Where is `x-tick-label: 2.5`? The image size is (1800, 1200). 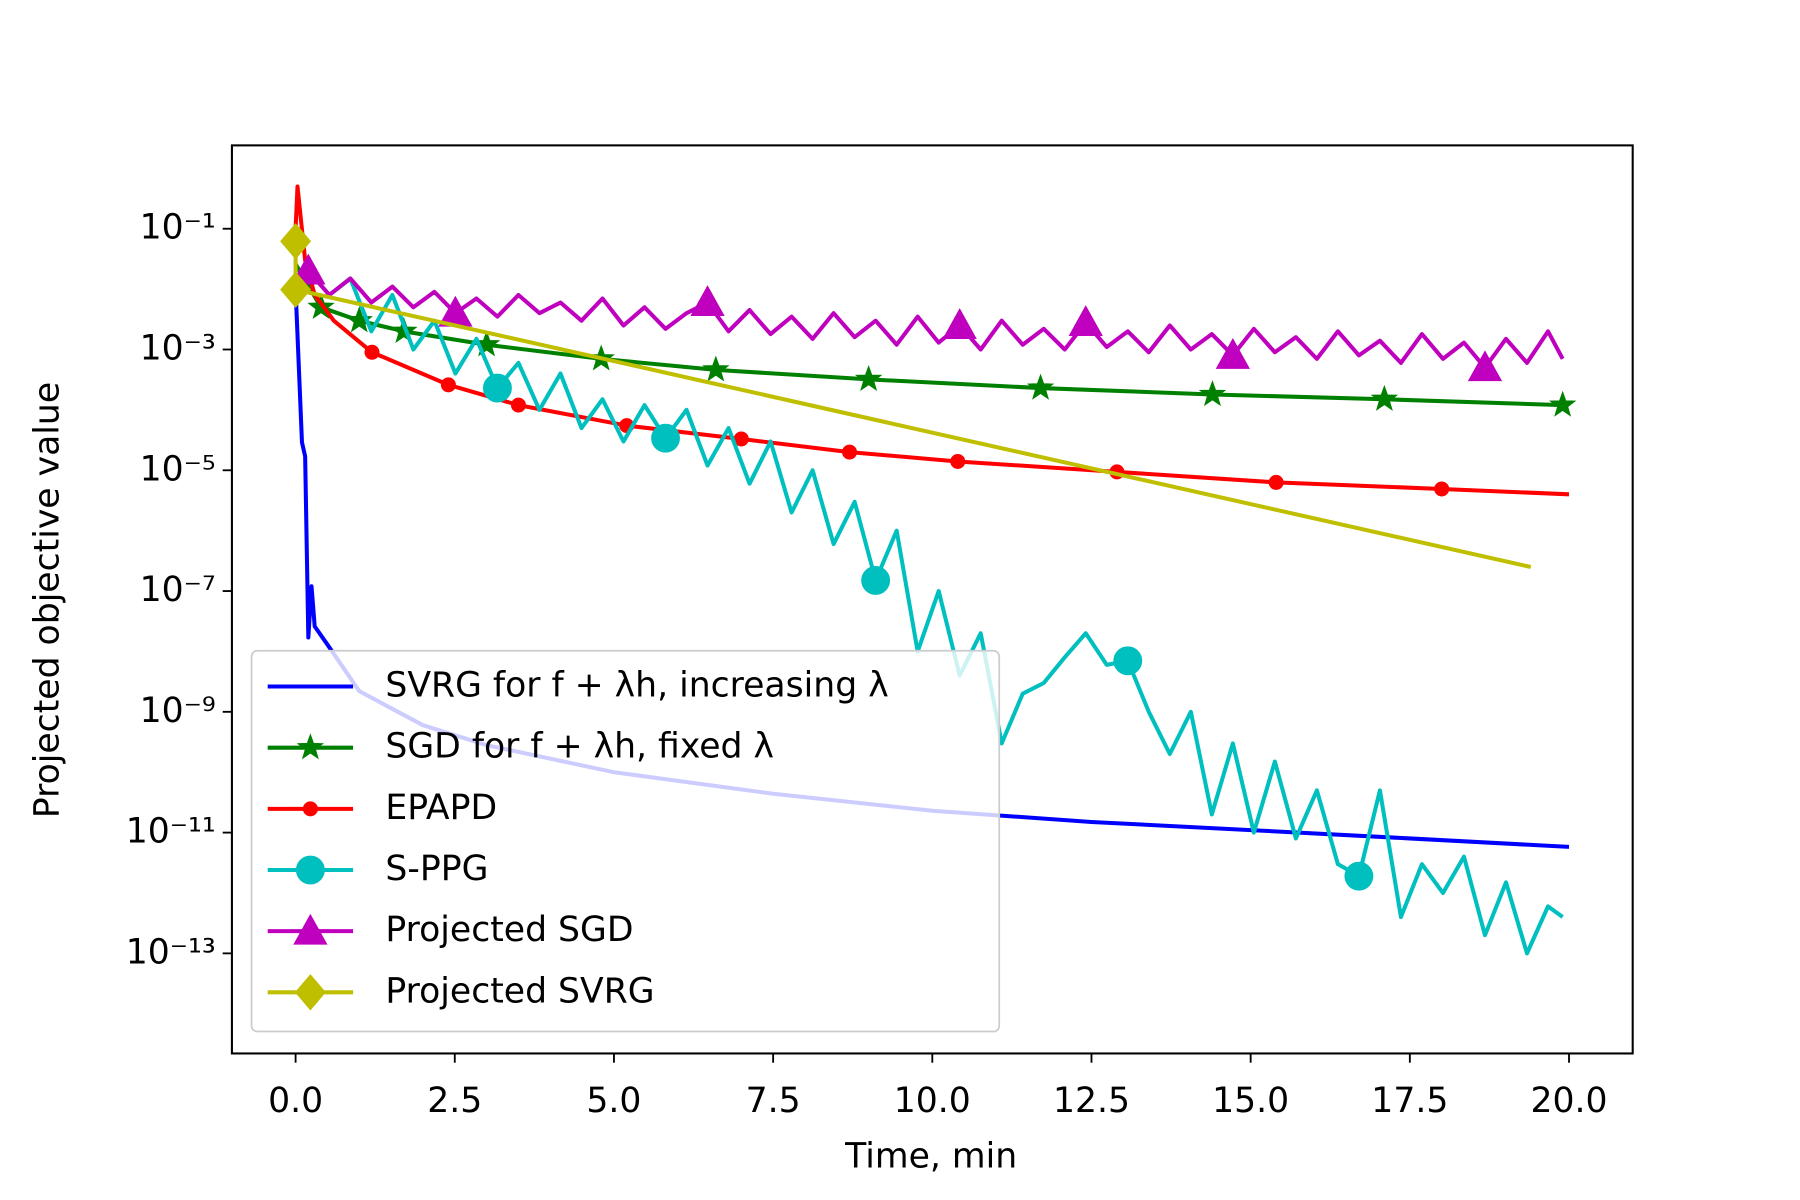
x-tick-label: 2.5 is located at coordinates (454, 1101).